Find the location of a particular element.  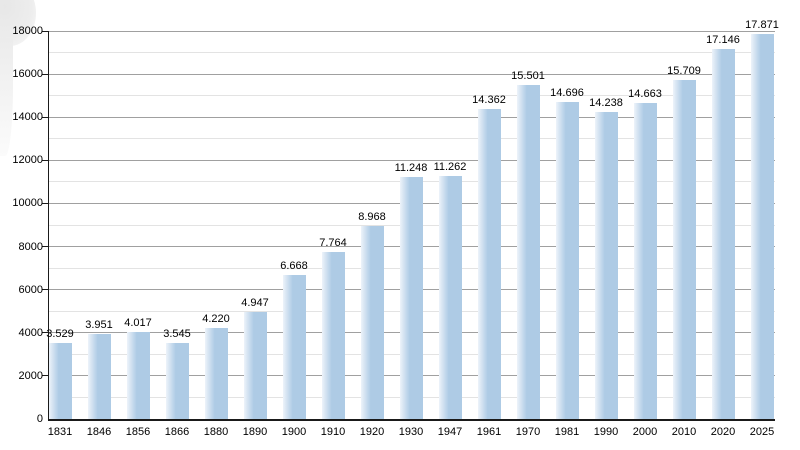

bar-value-label: 15.501 is located at coordinates (528, 75).